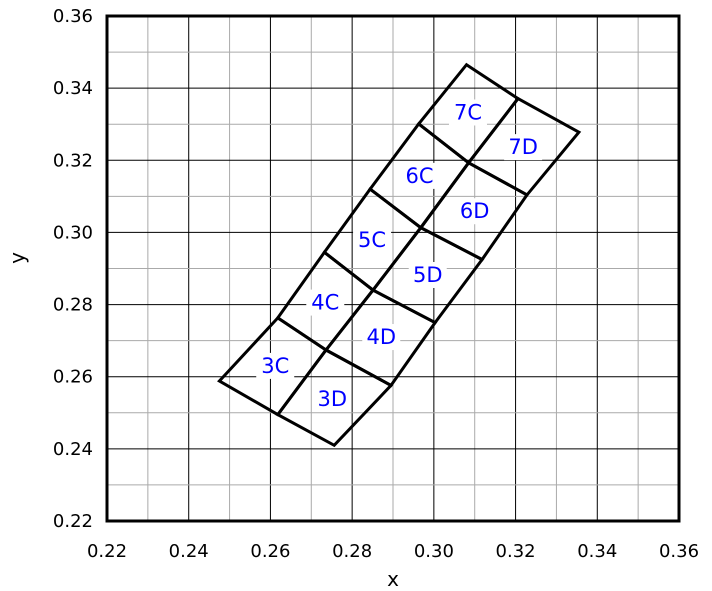 Image resolution: width=712 pixels, height=591 pixels. Describe the element at coordinates (73, 449) in the screenshot. I see `y-tick-label: 0.24` at that location.